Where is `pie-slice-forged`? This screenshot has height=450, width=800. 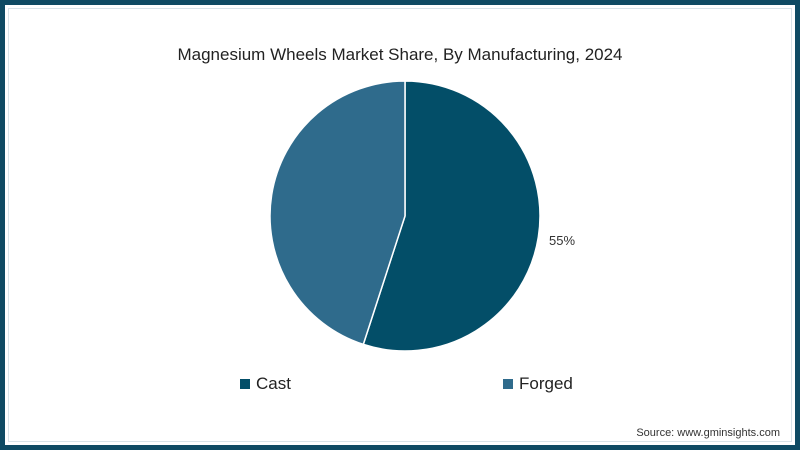
pie-slice-forged is located at coordinates (337, 213).